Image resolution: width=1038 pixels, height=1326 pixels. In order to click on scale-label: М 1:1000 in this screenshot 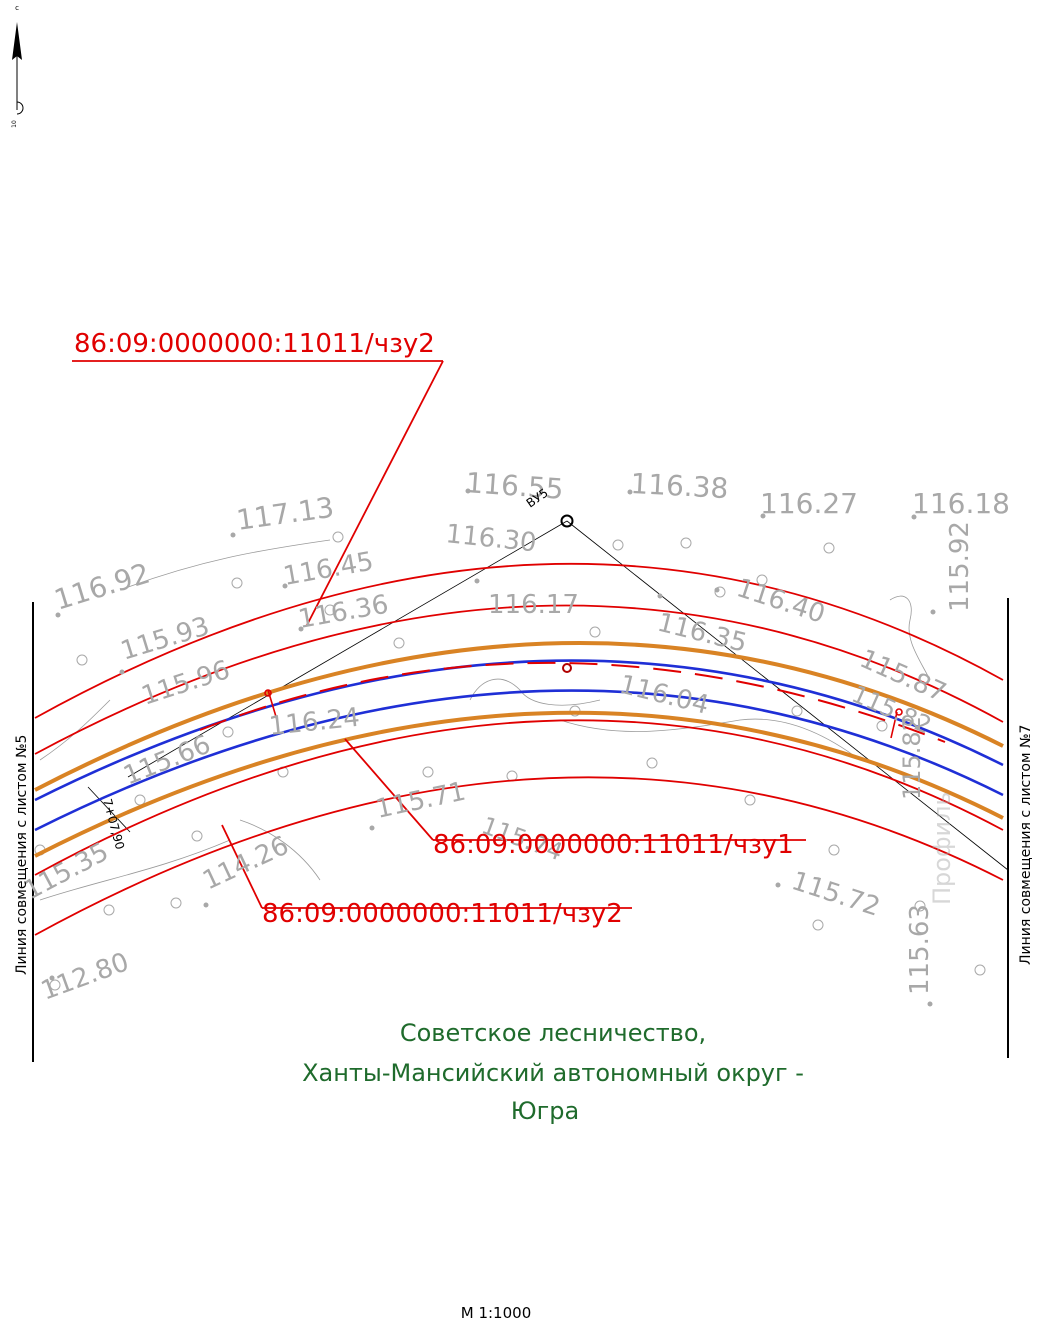, I will do `click(496, 1313)`.